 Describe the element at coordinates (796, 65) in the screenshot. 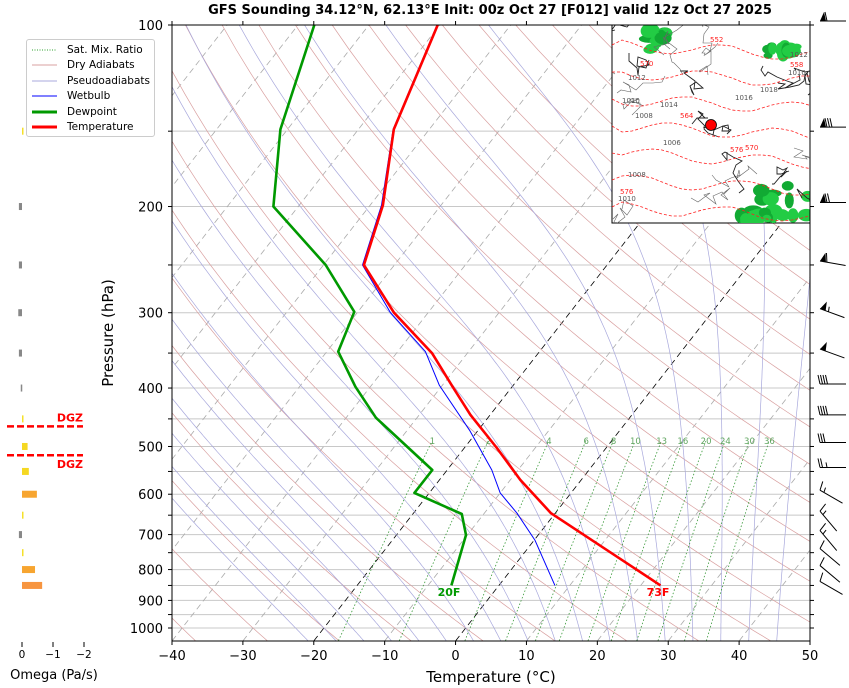

I see `map-contour-label: 558` at that location.